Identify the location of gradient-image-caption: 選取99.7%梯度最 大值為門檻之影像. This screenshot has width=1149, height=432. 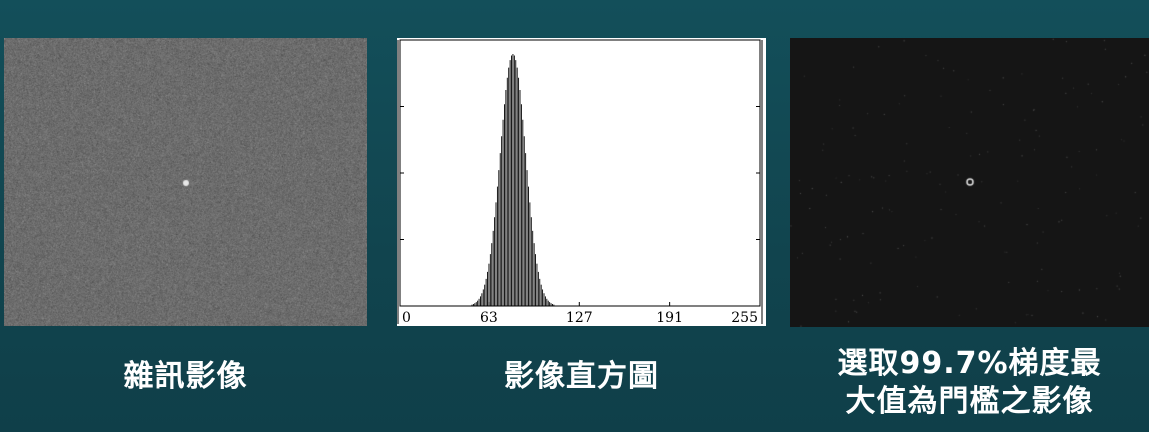
(969, 383).